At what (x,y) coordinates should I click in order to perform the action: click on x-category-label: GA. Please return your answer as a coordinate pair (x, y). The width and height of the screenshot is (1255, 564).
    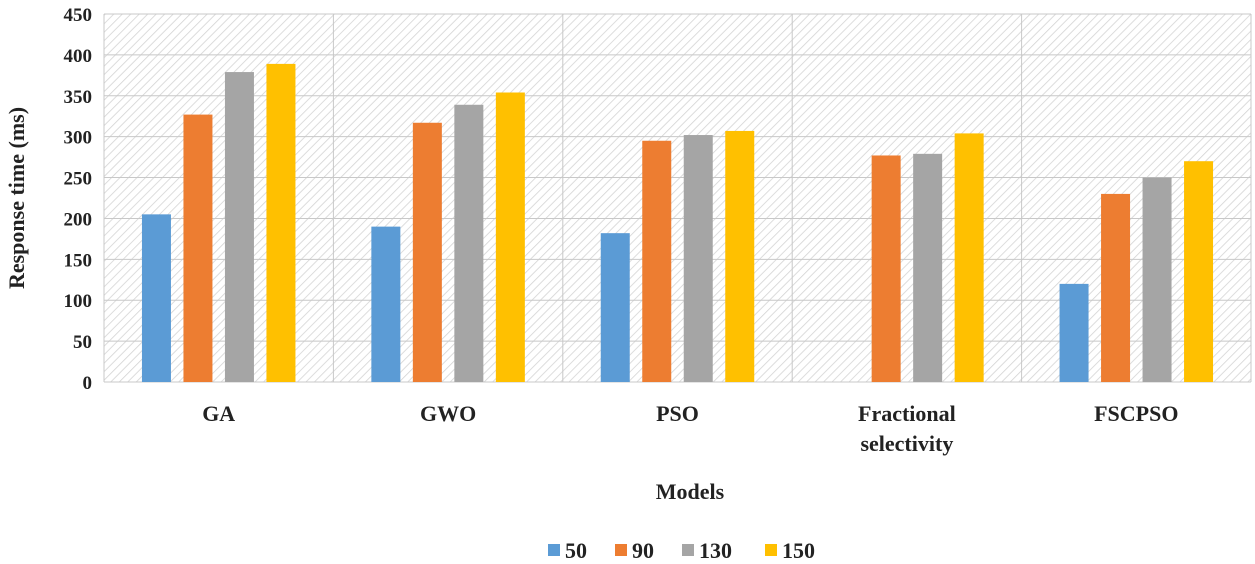
    Looking at the image, I should click on (218, 413).